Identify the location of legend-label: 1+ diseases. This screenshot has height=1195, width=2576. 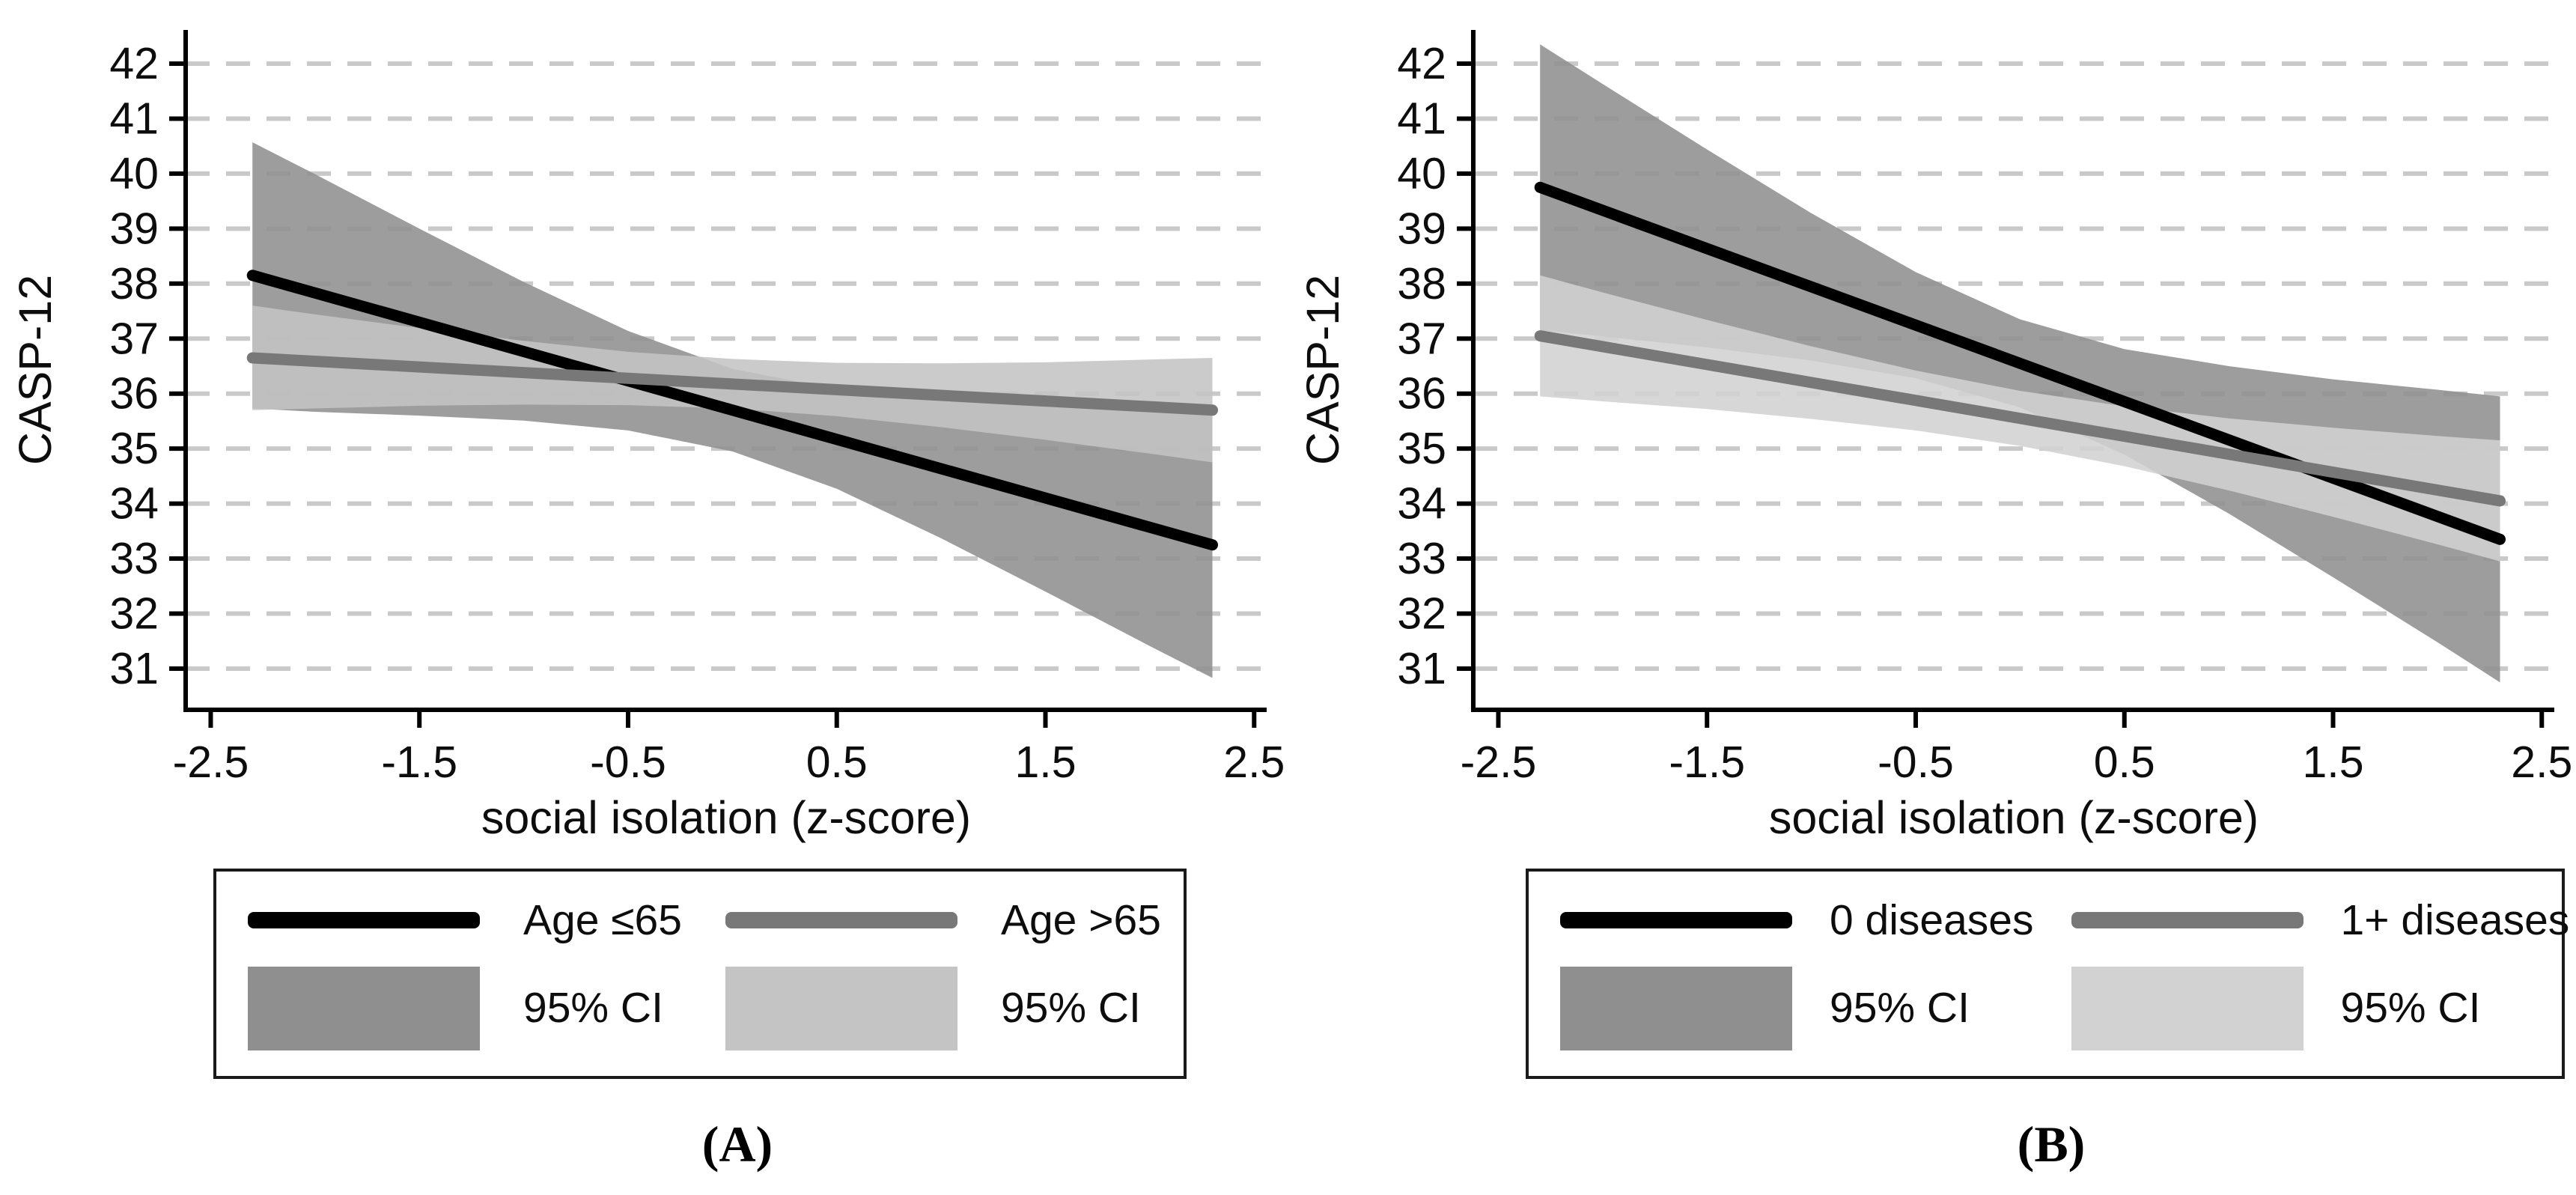
(2455, 920).